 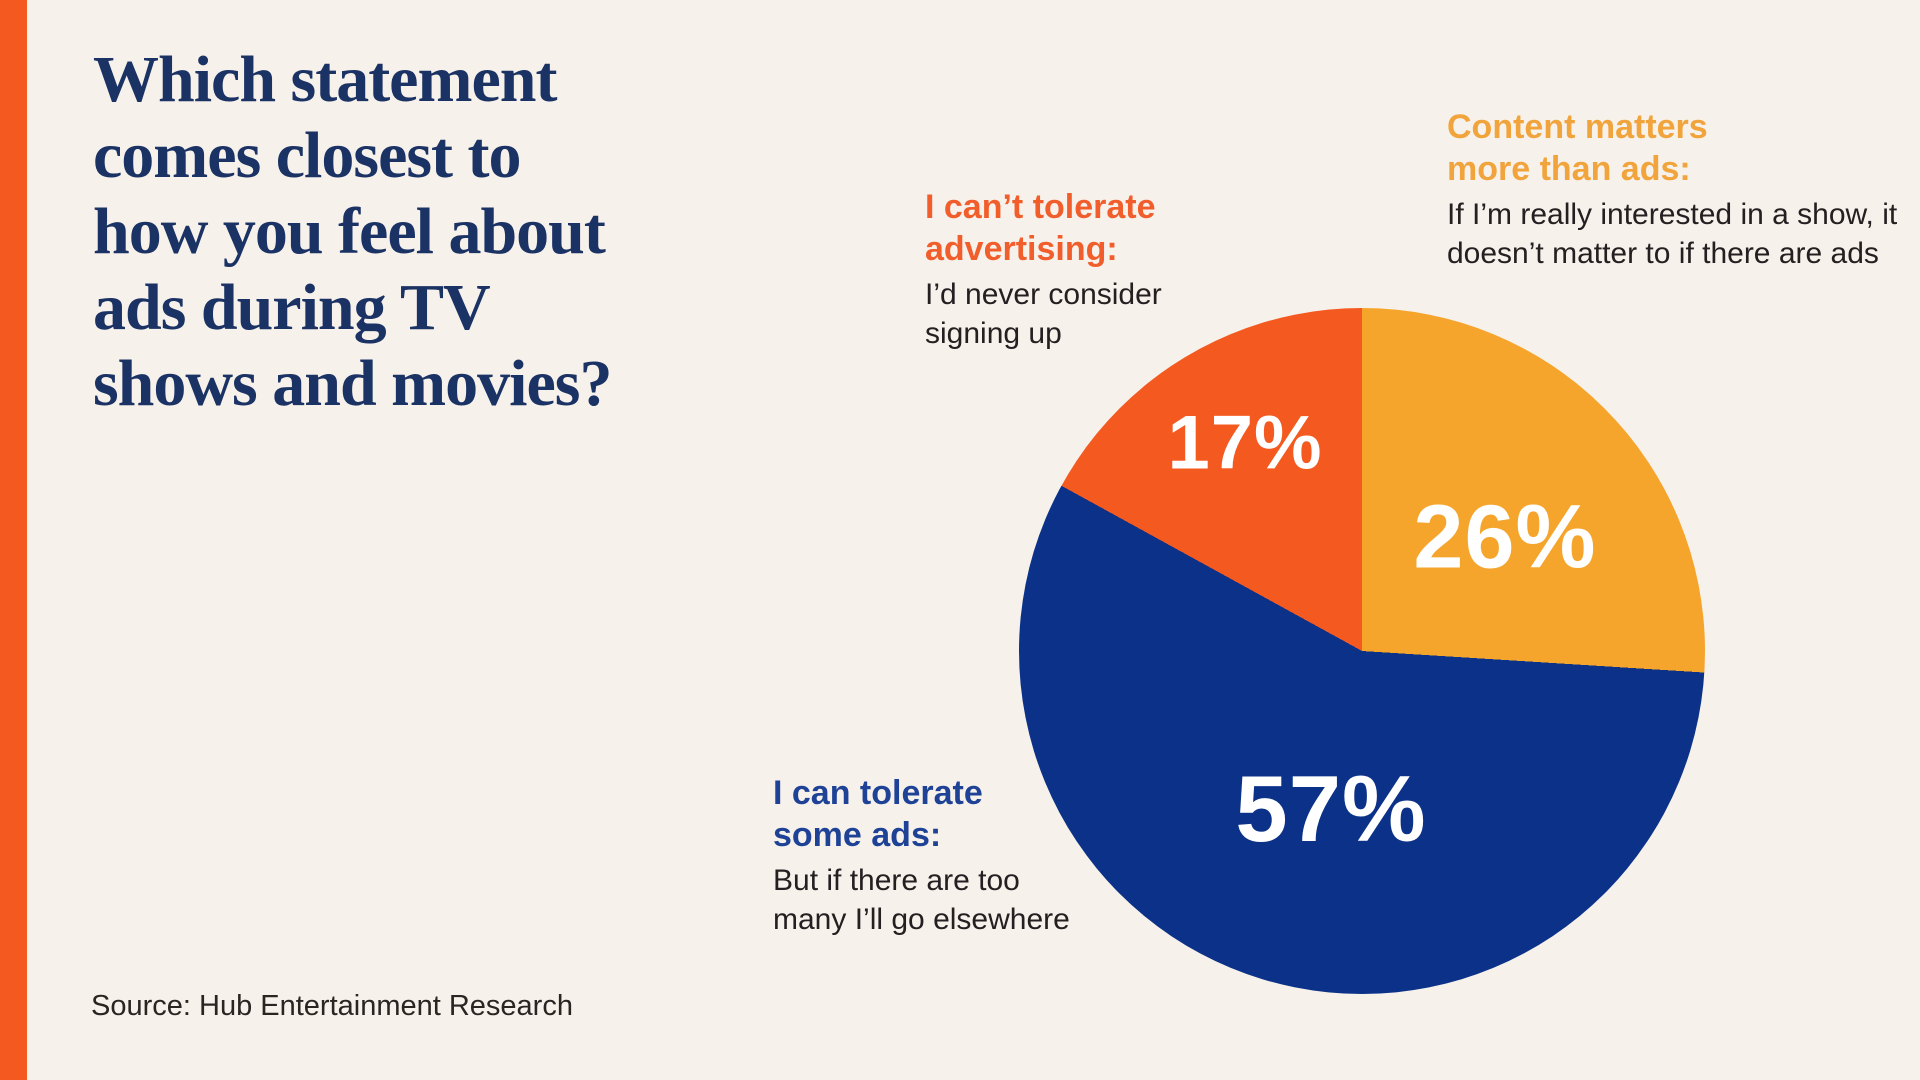 I want to click on pie-value-label-57: 57%, so click(x=1331, y=808).